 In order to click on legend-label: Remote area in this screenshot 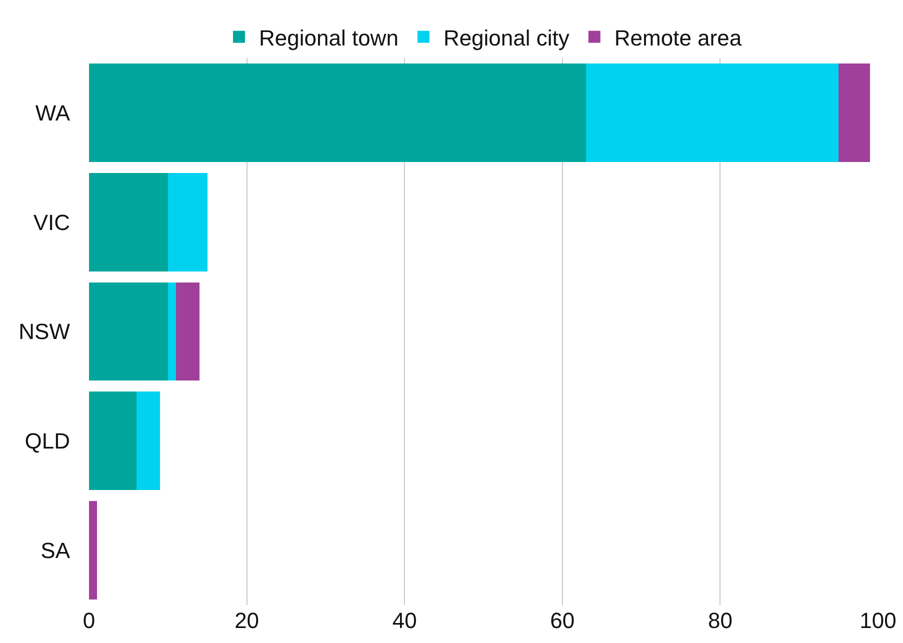, I will do `click(678, 37)`.